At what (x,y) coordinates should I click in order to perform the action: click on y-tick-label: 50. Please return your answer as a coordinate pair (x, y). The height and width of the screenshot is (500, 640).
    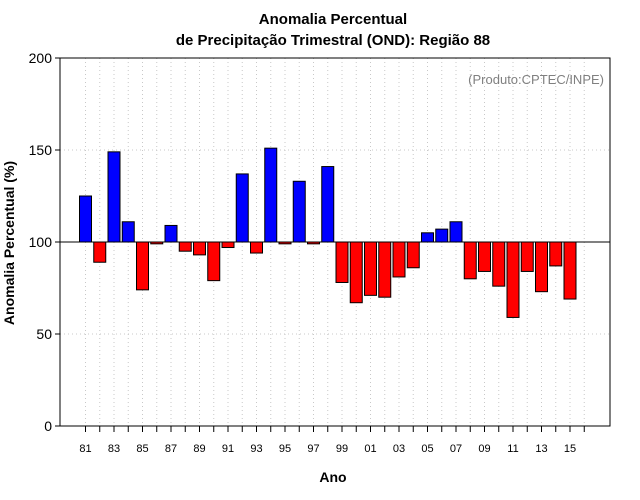
    Looking at the image, I should click on (44, 334).